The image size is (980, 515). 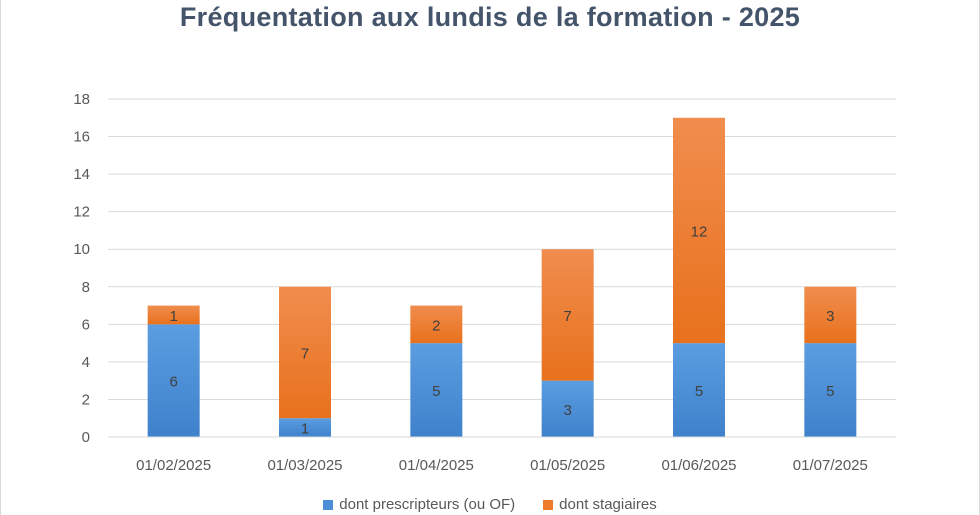 I want to click on y-tick-label: 10, so click(x=81, y=249).